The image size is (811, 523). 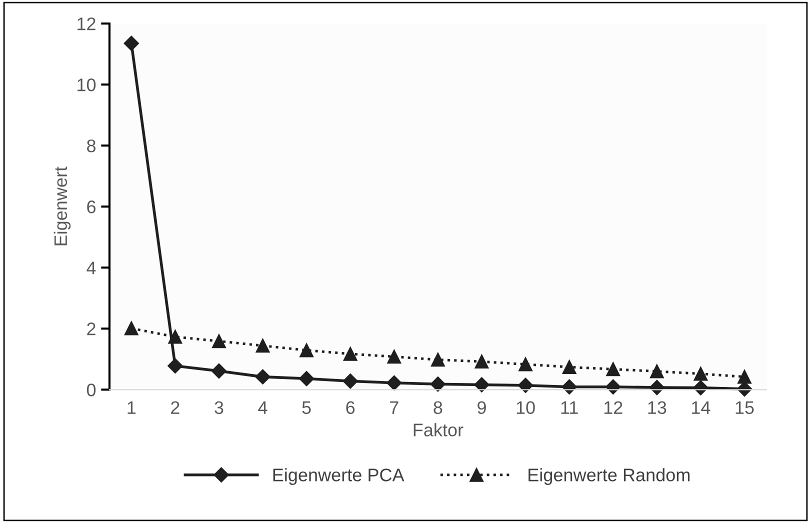 I want to click on x-tick-label: 12, so click(x=613, y=407).